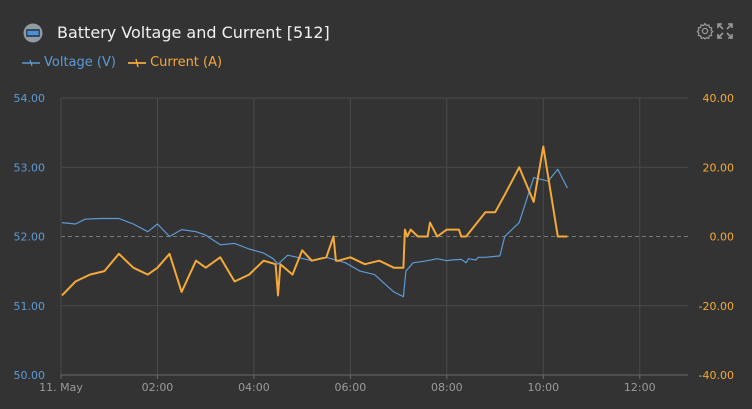 This screenshot has height=409, width=752. Describe the element at coordinates (640, 387) in the screenshot. I see `x-tick-label: 12:00` at that location.